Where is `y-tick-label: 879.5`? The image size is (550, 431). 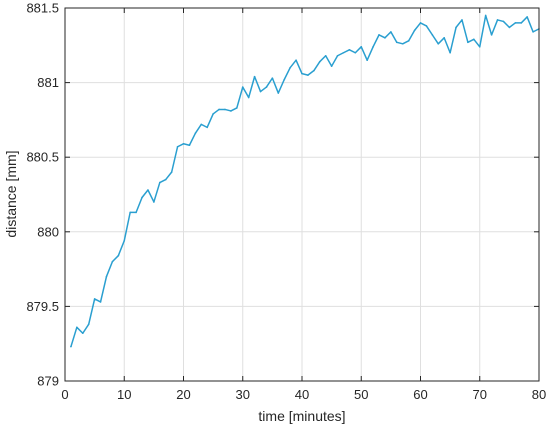 y-tick-label: 879.5 is located at coordinates (42, 306).